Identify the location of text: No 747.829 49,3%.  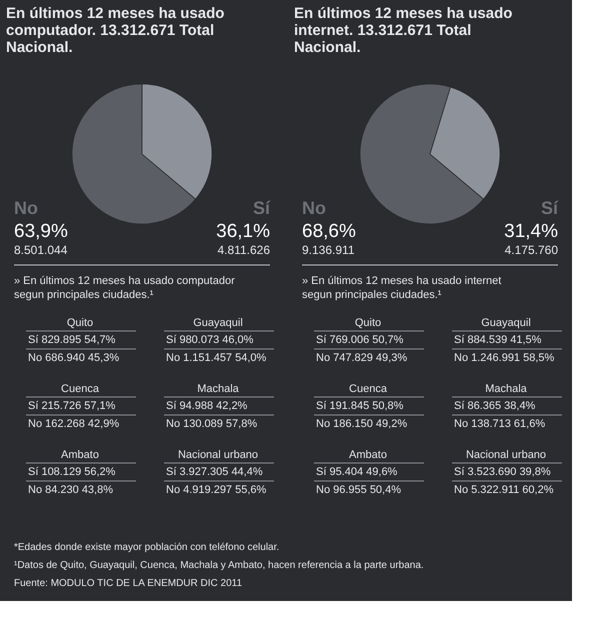
(362, 358).